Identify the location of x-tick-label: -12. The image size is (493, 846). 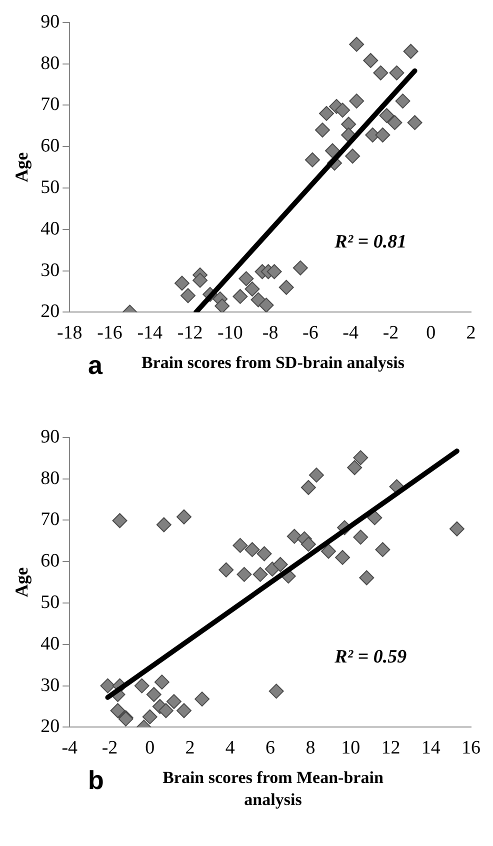
(190, 333).